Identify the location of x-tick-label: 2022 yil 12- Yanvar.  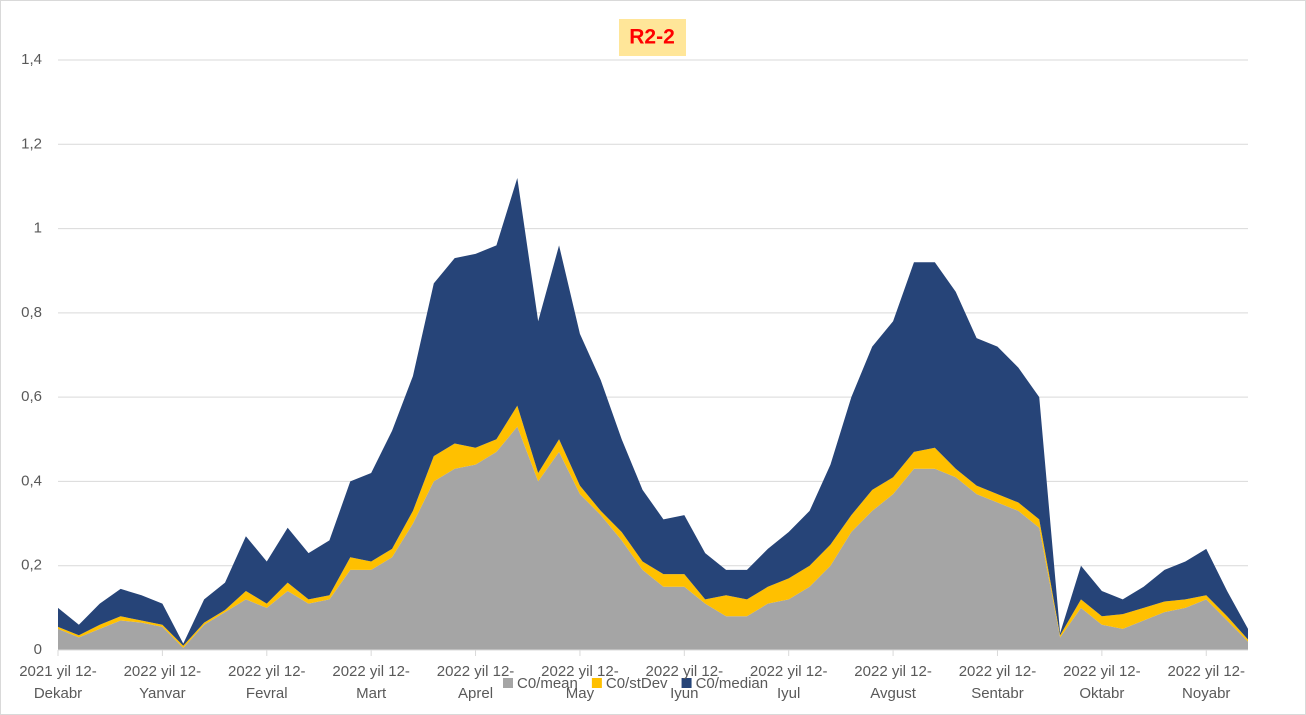
(162, 682).